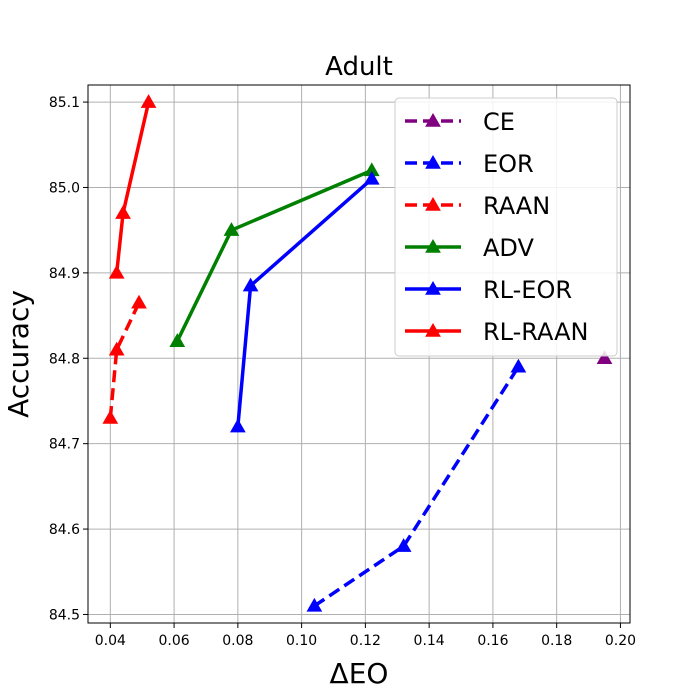 The image size is (700, 700). What do you see at coordinates (429, 641) in the screenshot?
I see `x-tick-label: 0.14` at bounding box center [429, 641].